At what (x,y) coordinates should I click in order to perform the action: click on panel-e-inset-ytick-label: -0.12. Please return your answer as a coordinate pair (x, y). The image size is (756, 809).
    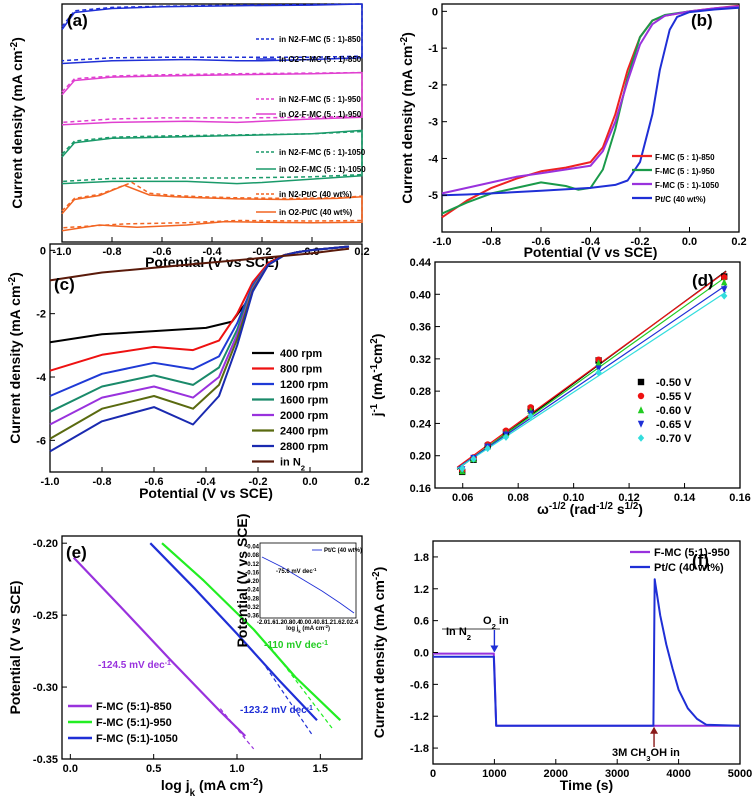
    Looking at the image, I should click on (252, 565).